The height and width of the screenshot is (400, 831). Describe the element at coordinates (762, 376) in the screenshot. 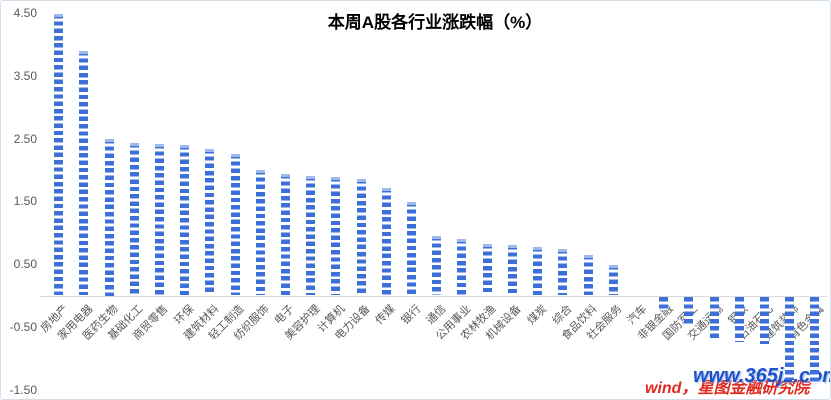

I see `site-watermark: www.365jz.com` at that location.